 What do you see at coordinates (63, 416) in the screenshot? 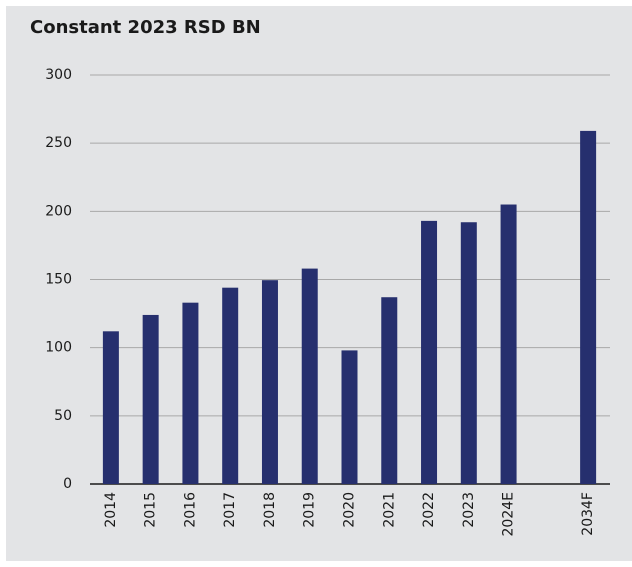
I see `y-tick-label: 50` at bounding box center [63, 416].